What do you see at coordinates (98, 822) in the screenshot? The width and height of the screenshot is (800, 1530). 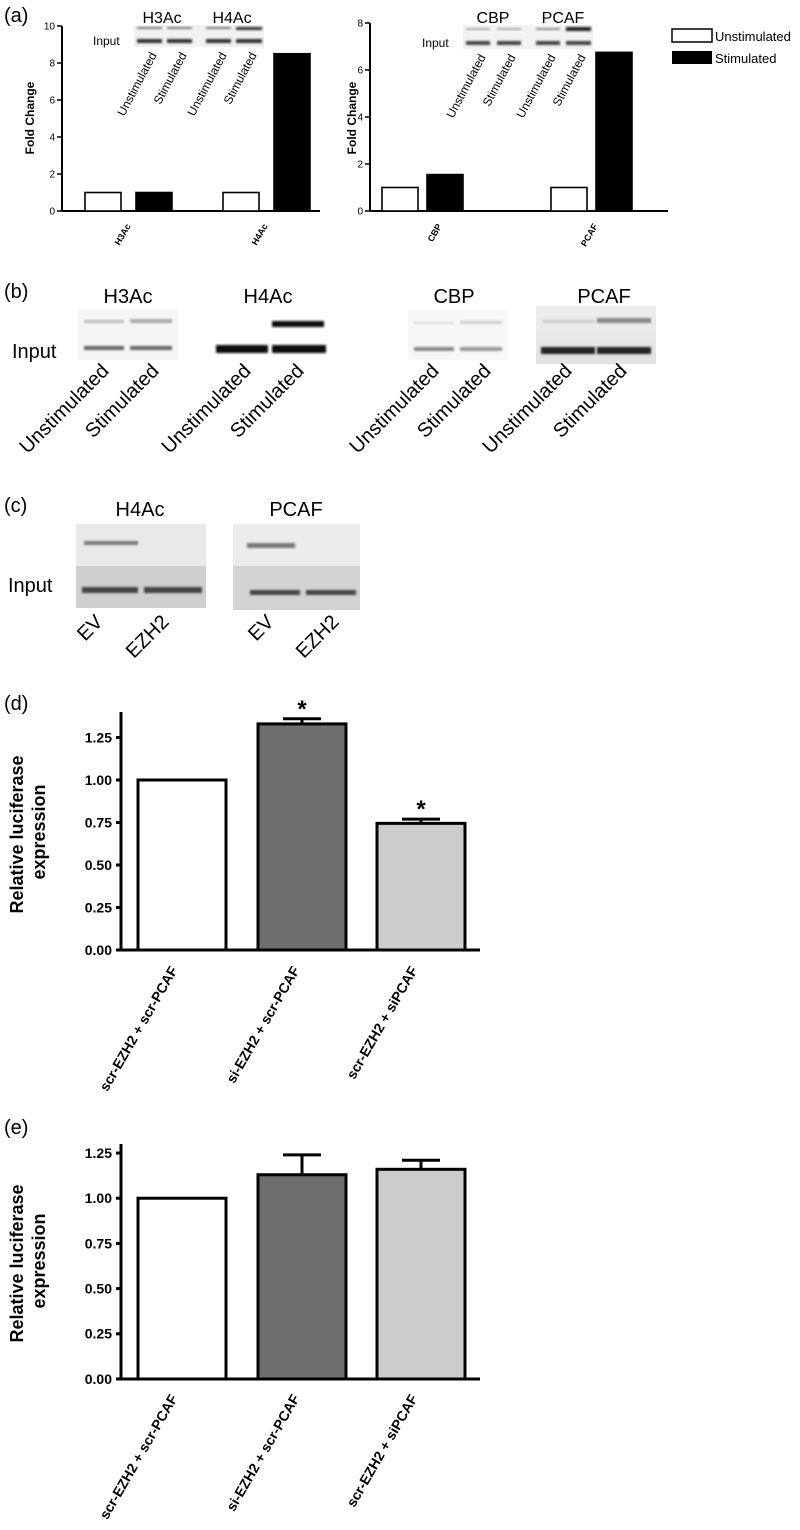 I see `y-tick-label: 0.75` at bounding box center [98, 822].